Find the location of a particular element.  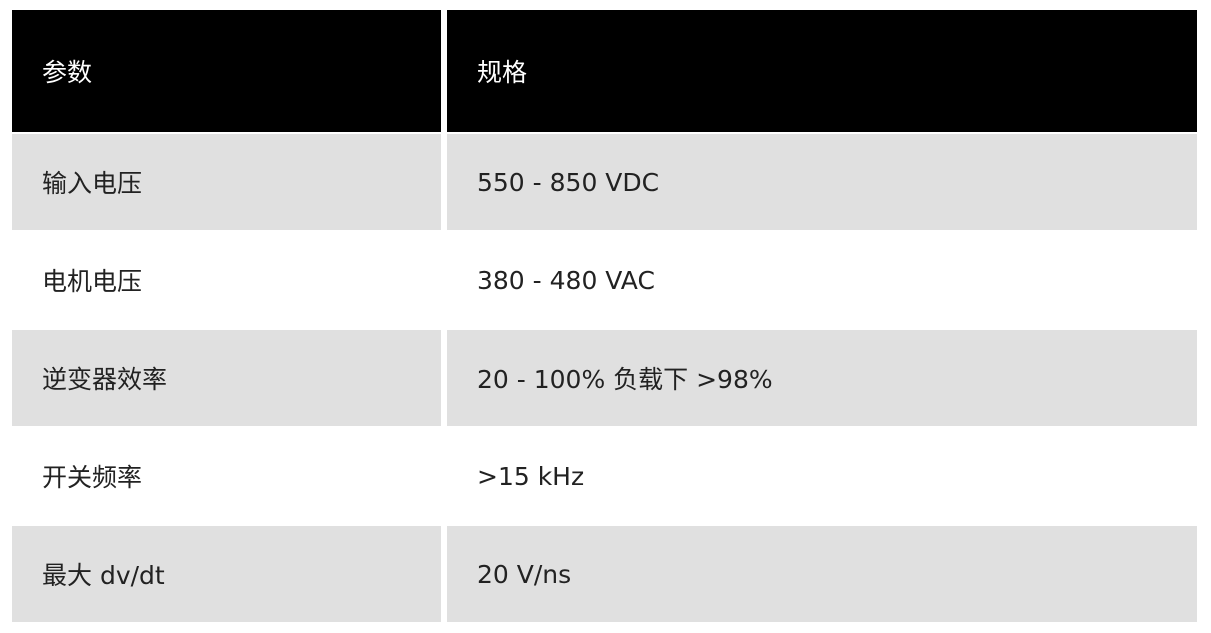

table-row: 逆变器效率 20 - 100% 负载下 >98% is located at coordinates (604, 378).